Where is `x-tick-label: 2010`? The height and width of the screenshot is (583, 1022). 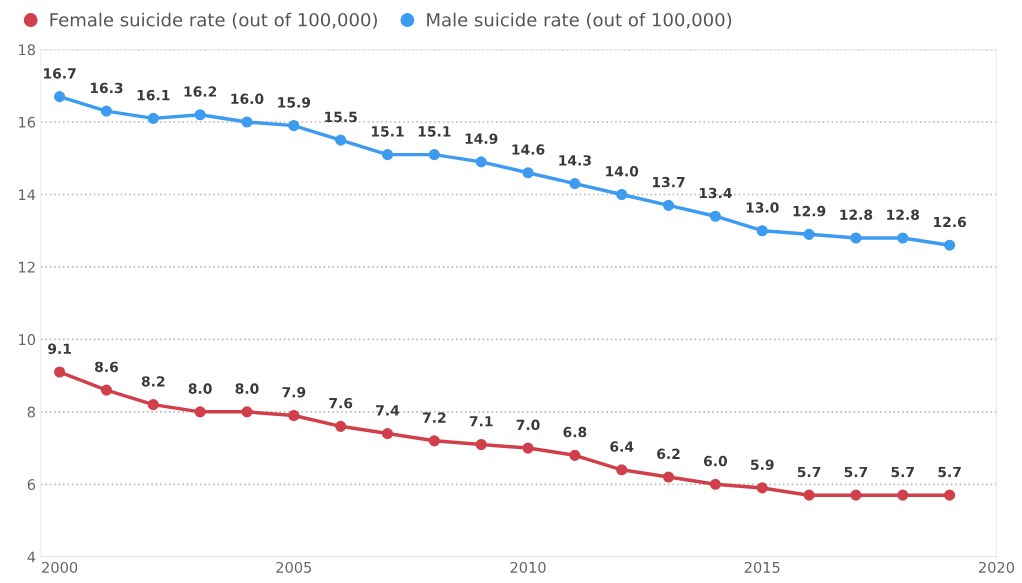 x-tick-label: 2010 is located at coordinates (528, 567).